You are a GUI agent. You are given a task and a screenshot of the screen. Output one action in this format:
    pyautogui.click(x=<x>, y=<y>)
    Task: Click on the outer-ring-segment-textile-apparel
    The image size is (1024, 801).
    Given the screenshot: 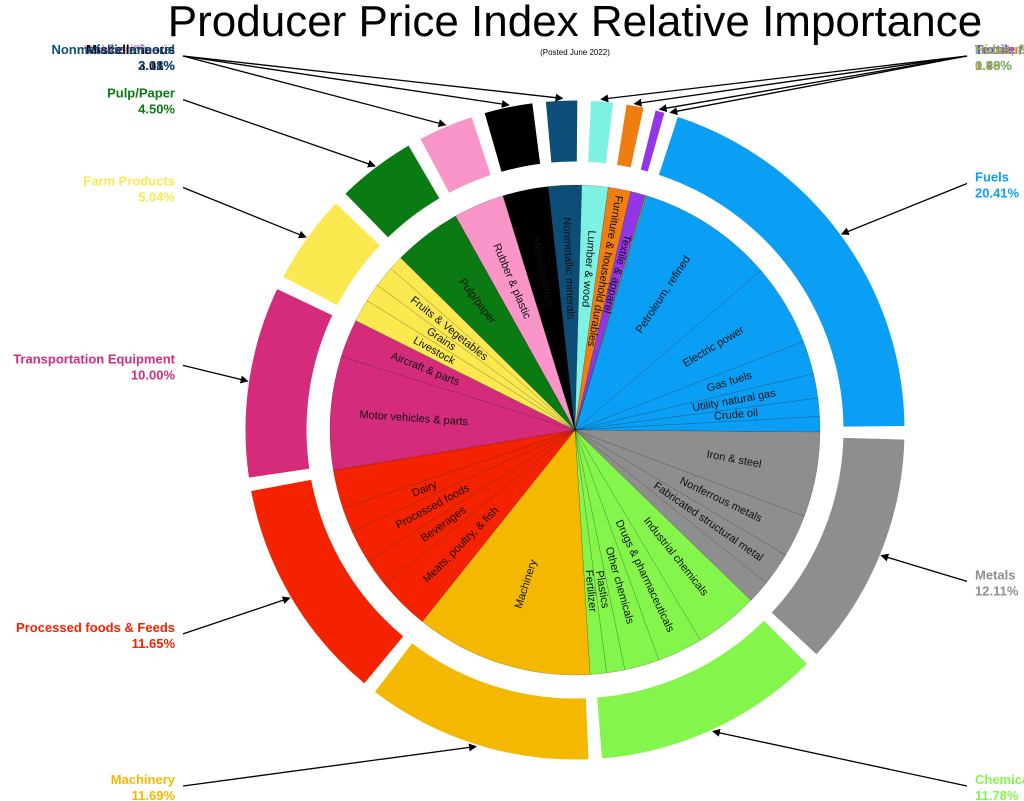 What is the action you would take?
    pyautogui.click(x=652, y=141)
    